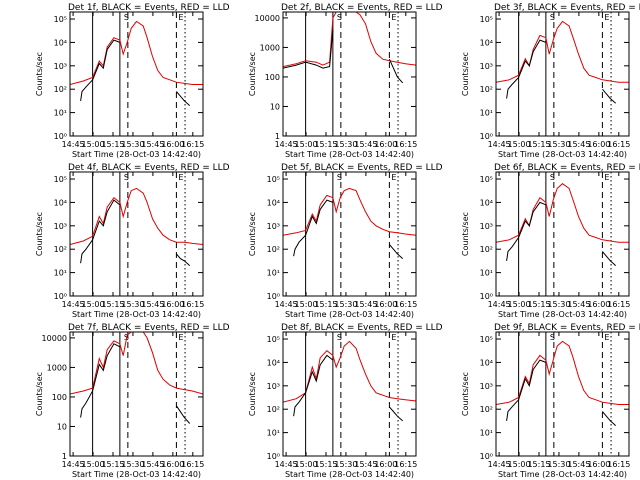  Describe the element at coordinates (54, 338) in the screenshot. I see `y-tick-label: 10000` at that location.